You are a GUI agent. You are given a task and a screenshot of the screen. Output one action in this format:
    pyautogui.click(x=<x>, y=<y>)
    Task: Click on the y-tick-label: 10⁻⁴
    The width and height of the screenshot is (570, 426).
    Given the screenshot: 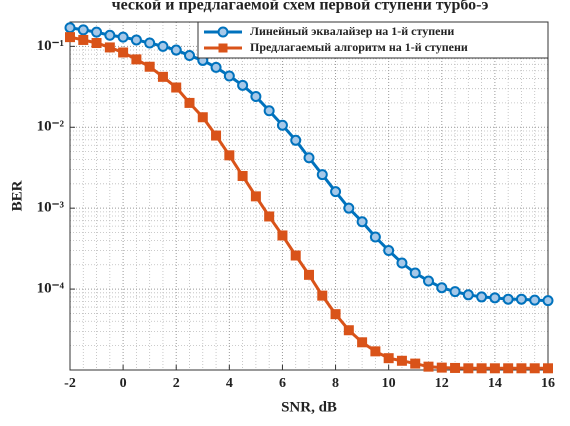 What is the action you would take?
    pyautogui.click(x=51, y=289)
    